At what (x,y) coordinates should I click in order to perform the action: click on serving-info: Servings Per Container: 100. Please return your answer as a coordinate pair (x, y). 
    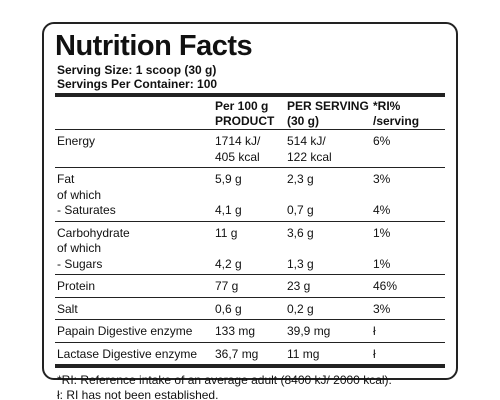
    Looking at the image, I should click on (137, 84).